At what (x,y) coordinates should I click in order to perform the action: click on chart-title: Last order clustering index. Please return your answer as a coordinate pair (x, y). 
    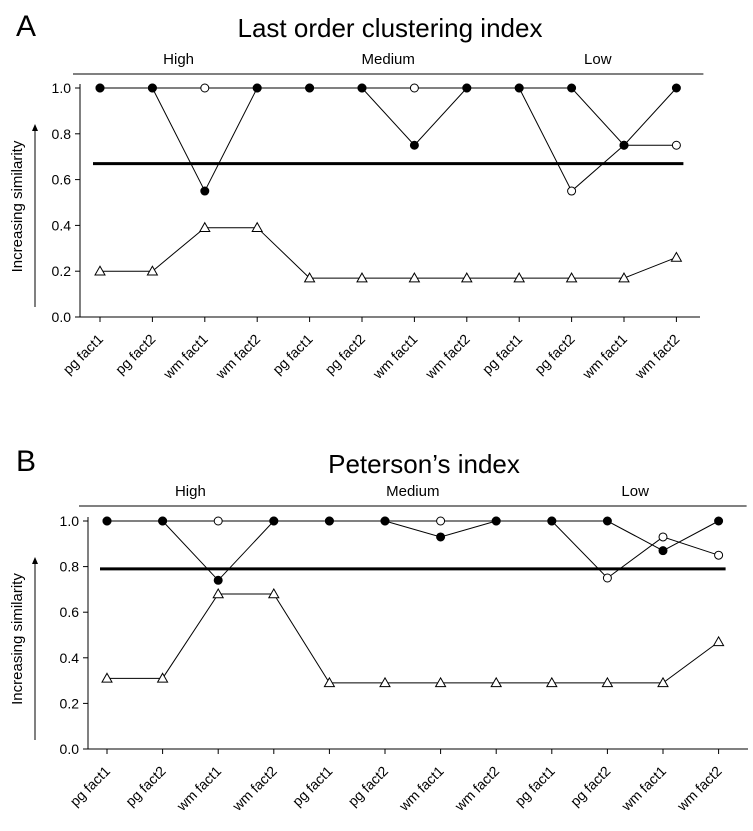
    Looking at the image, I should click on (390, 28).